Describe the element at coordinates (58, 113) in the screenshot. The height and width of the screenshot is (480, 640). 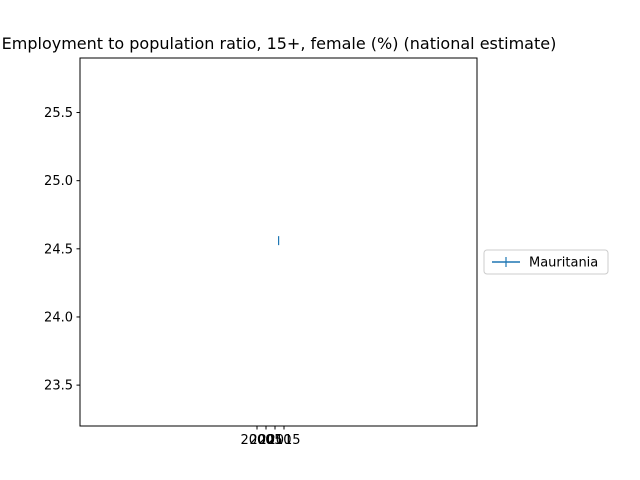
I see `y-tick-label: 25.5` at that location.